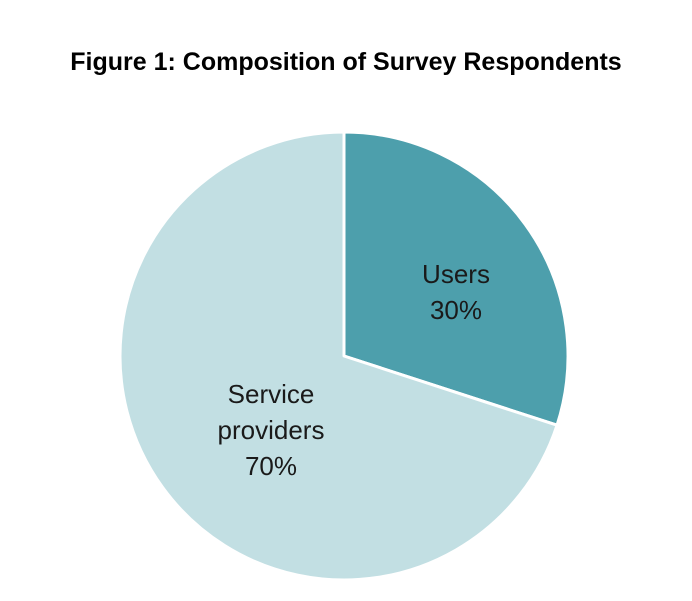 The width and height of the screenshot is (692, 601). I want to click on pie-labels: Users 30% Service providers 70%, so click(354, 370).